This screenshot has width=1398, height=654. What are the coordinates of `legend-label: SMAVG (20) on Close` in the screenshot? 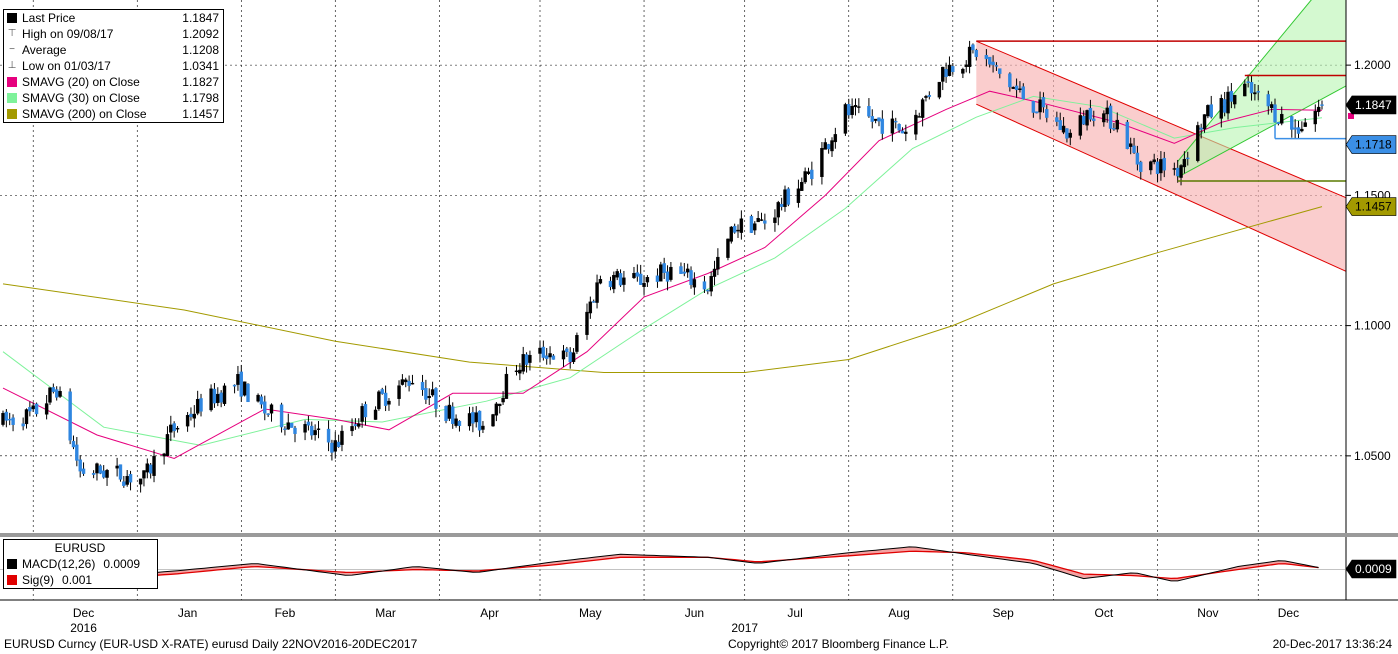 It's located at (81, 82).